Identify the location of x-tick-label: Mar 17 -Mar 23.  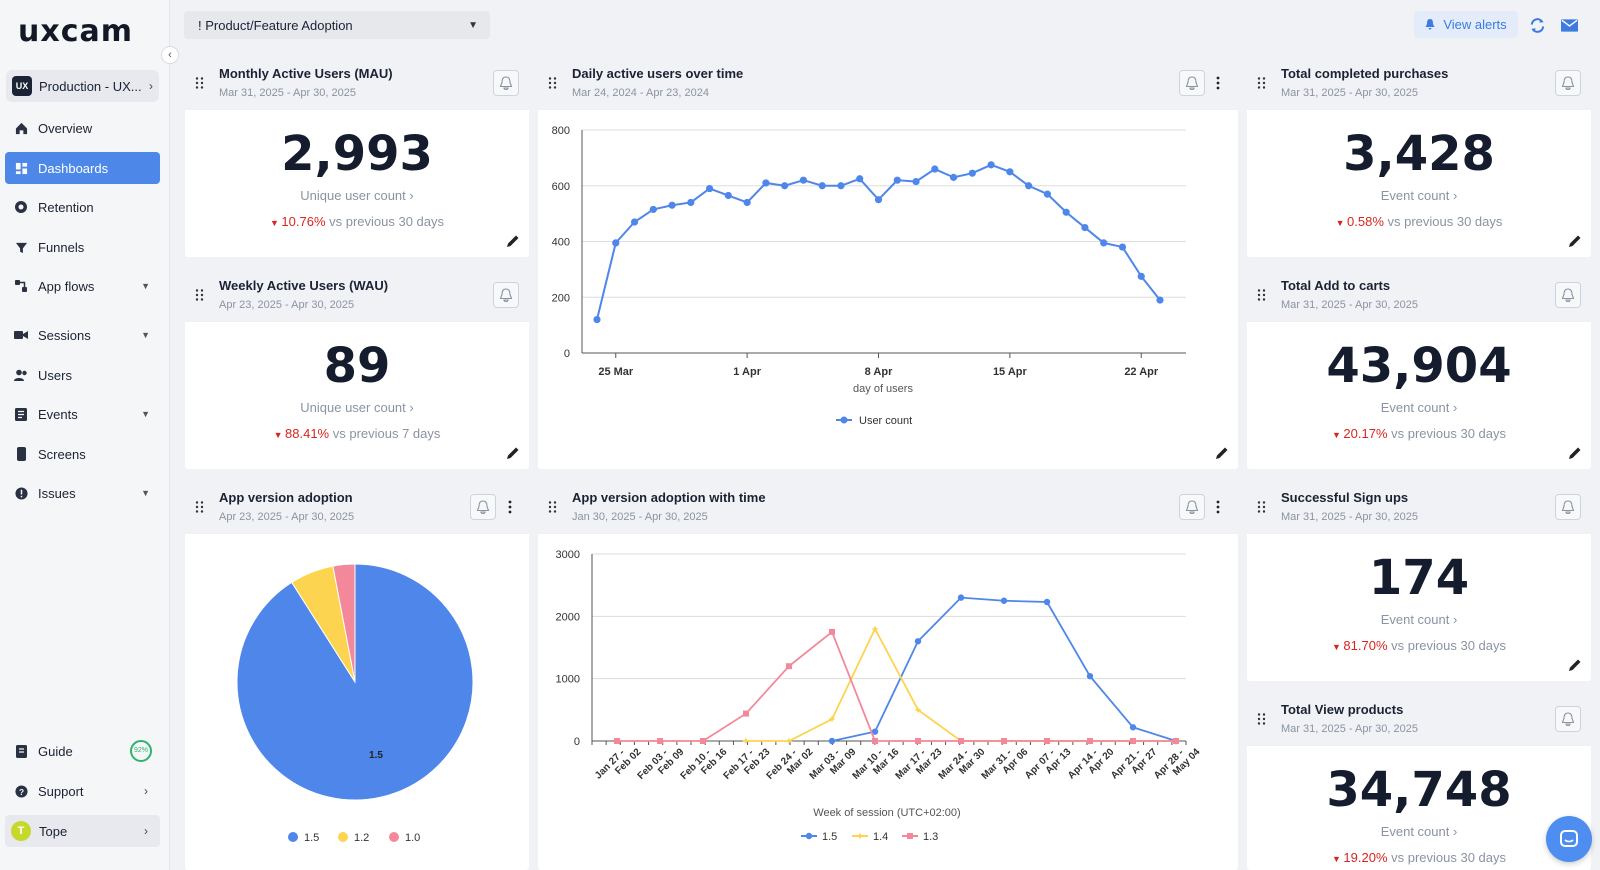
(919, 764).